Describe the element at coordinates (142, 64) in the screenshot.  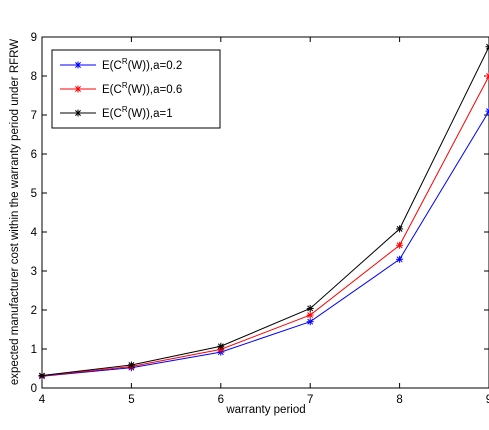
I see `legend-label: E(CR(W)),a=0.2` at that location.